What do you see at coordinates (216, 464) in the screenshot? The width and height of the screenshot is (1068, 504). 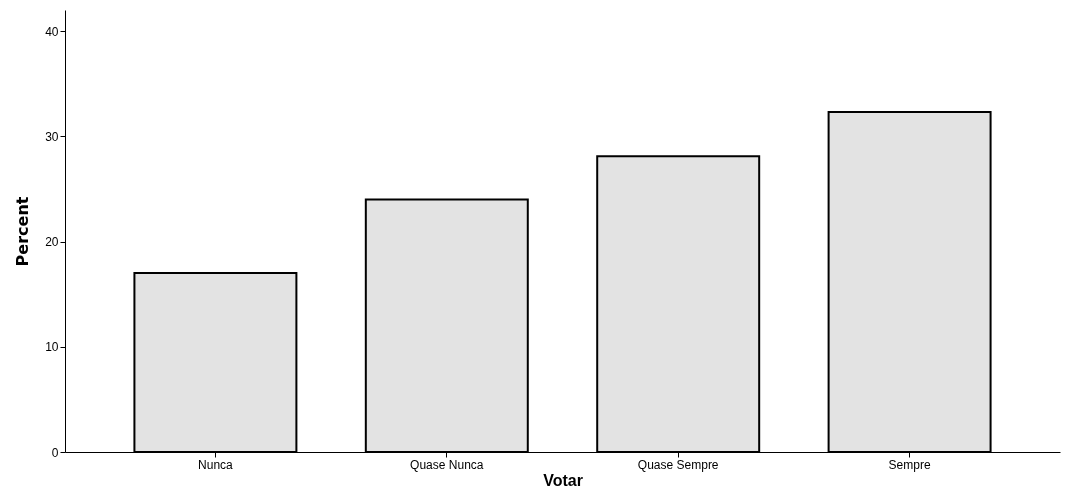 I see `x-tick-label: Nunca` at bounding box center [216, 464].